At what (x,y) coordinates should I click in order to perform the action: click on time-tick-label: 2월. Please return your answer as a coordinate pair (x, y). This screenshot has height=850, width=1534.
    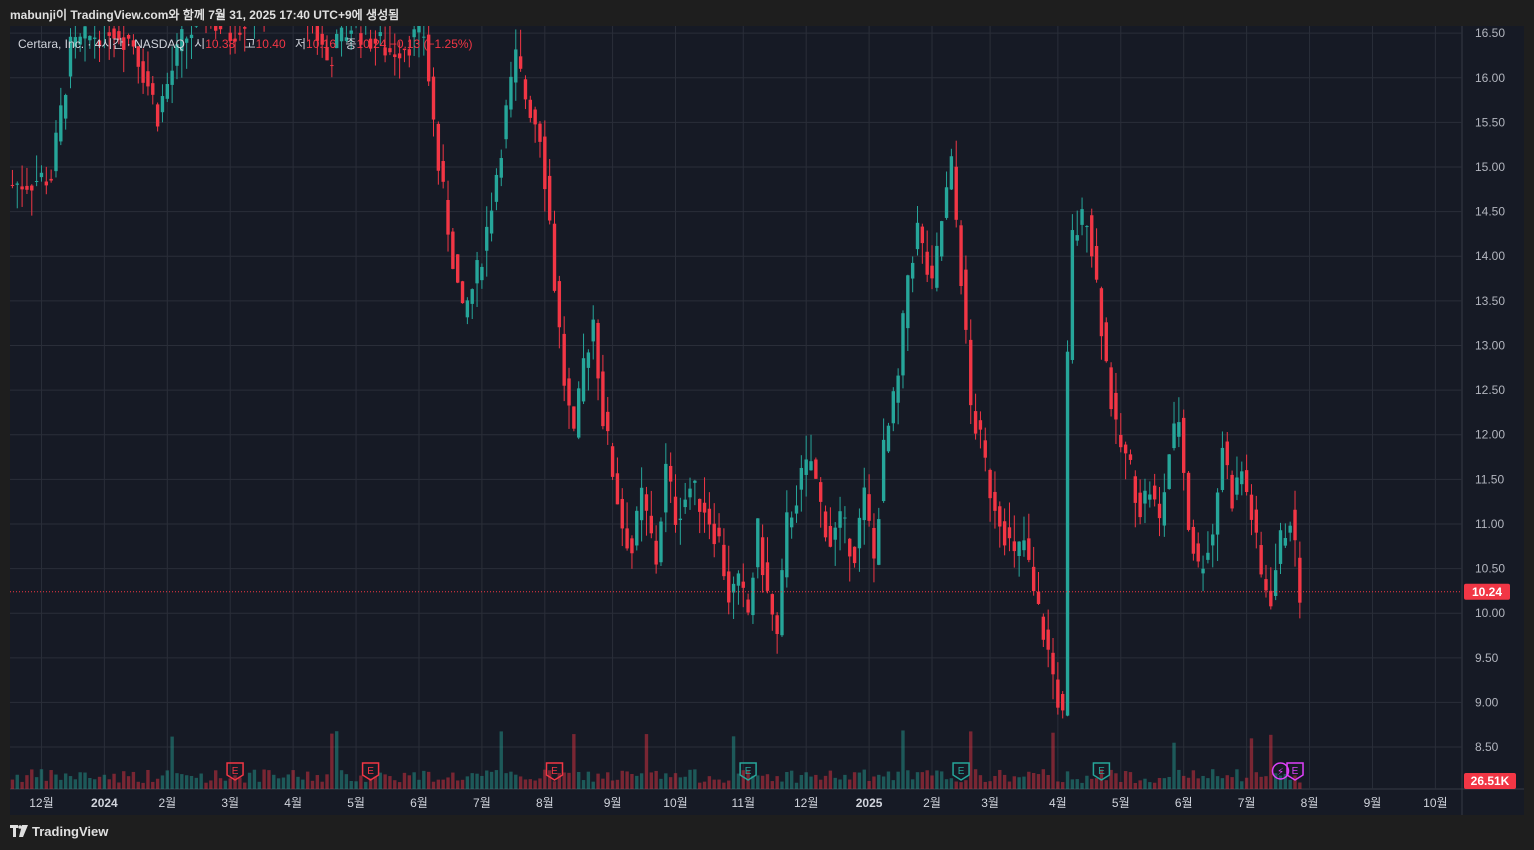
    Looking at the image, I should click on (167, 803).